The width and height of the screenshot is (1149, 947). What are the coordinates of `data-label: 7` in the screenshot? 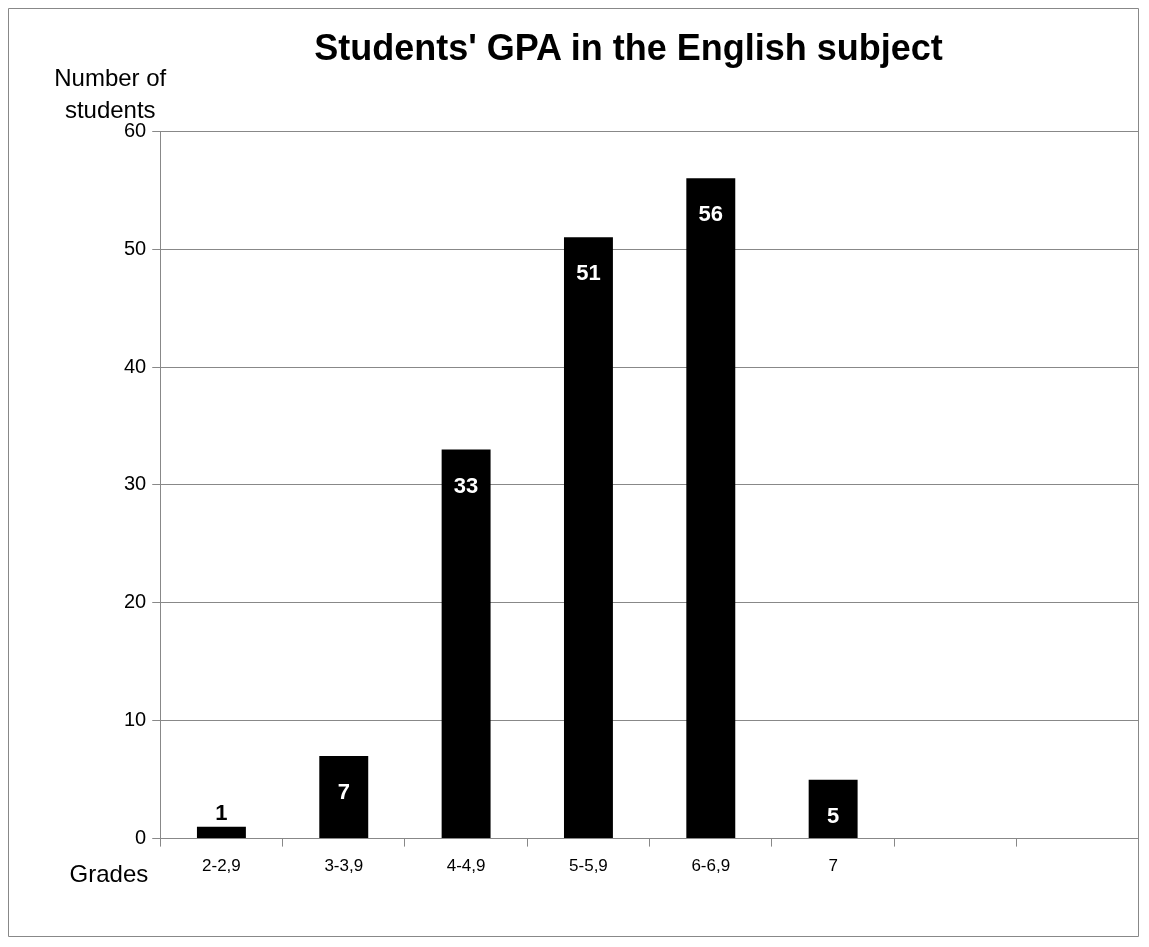 It's located at (343, 792).